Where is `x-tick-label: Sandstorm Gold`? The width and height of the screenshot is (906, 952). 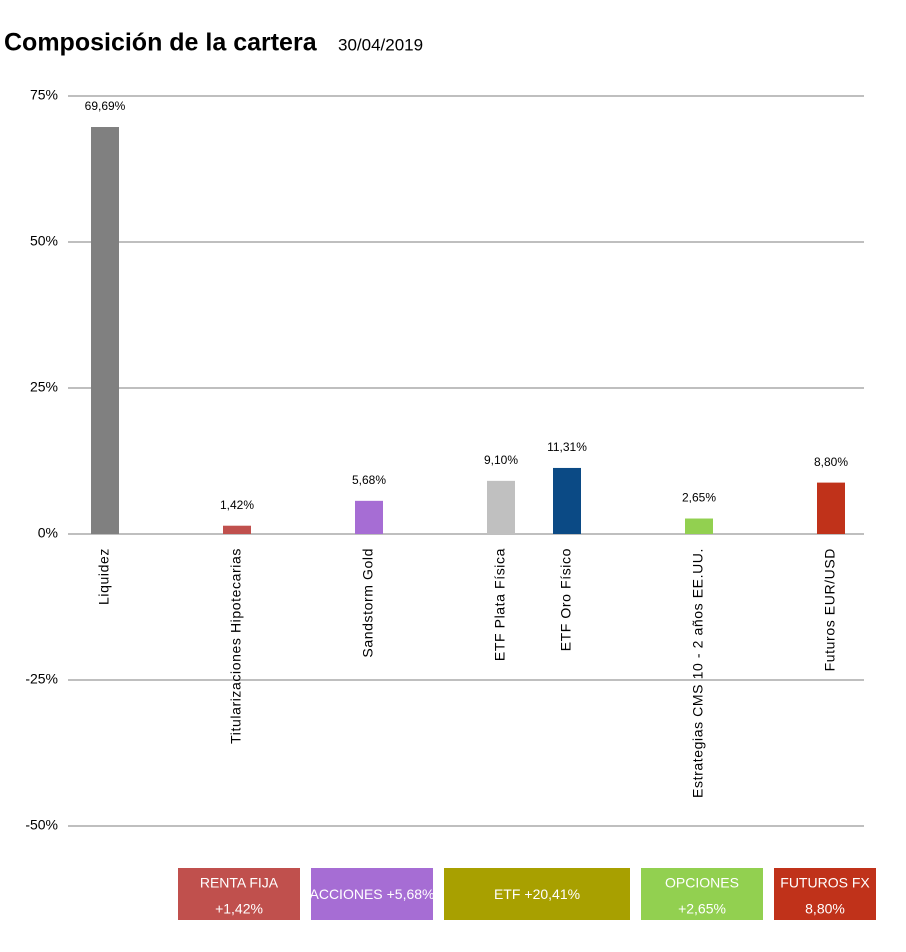 x-tick-label: Sandstorm Gold is located at coordinates (368, 603).